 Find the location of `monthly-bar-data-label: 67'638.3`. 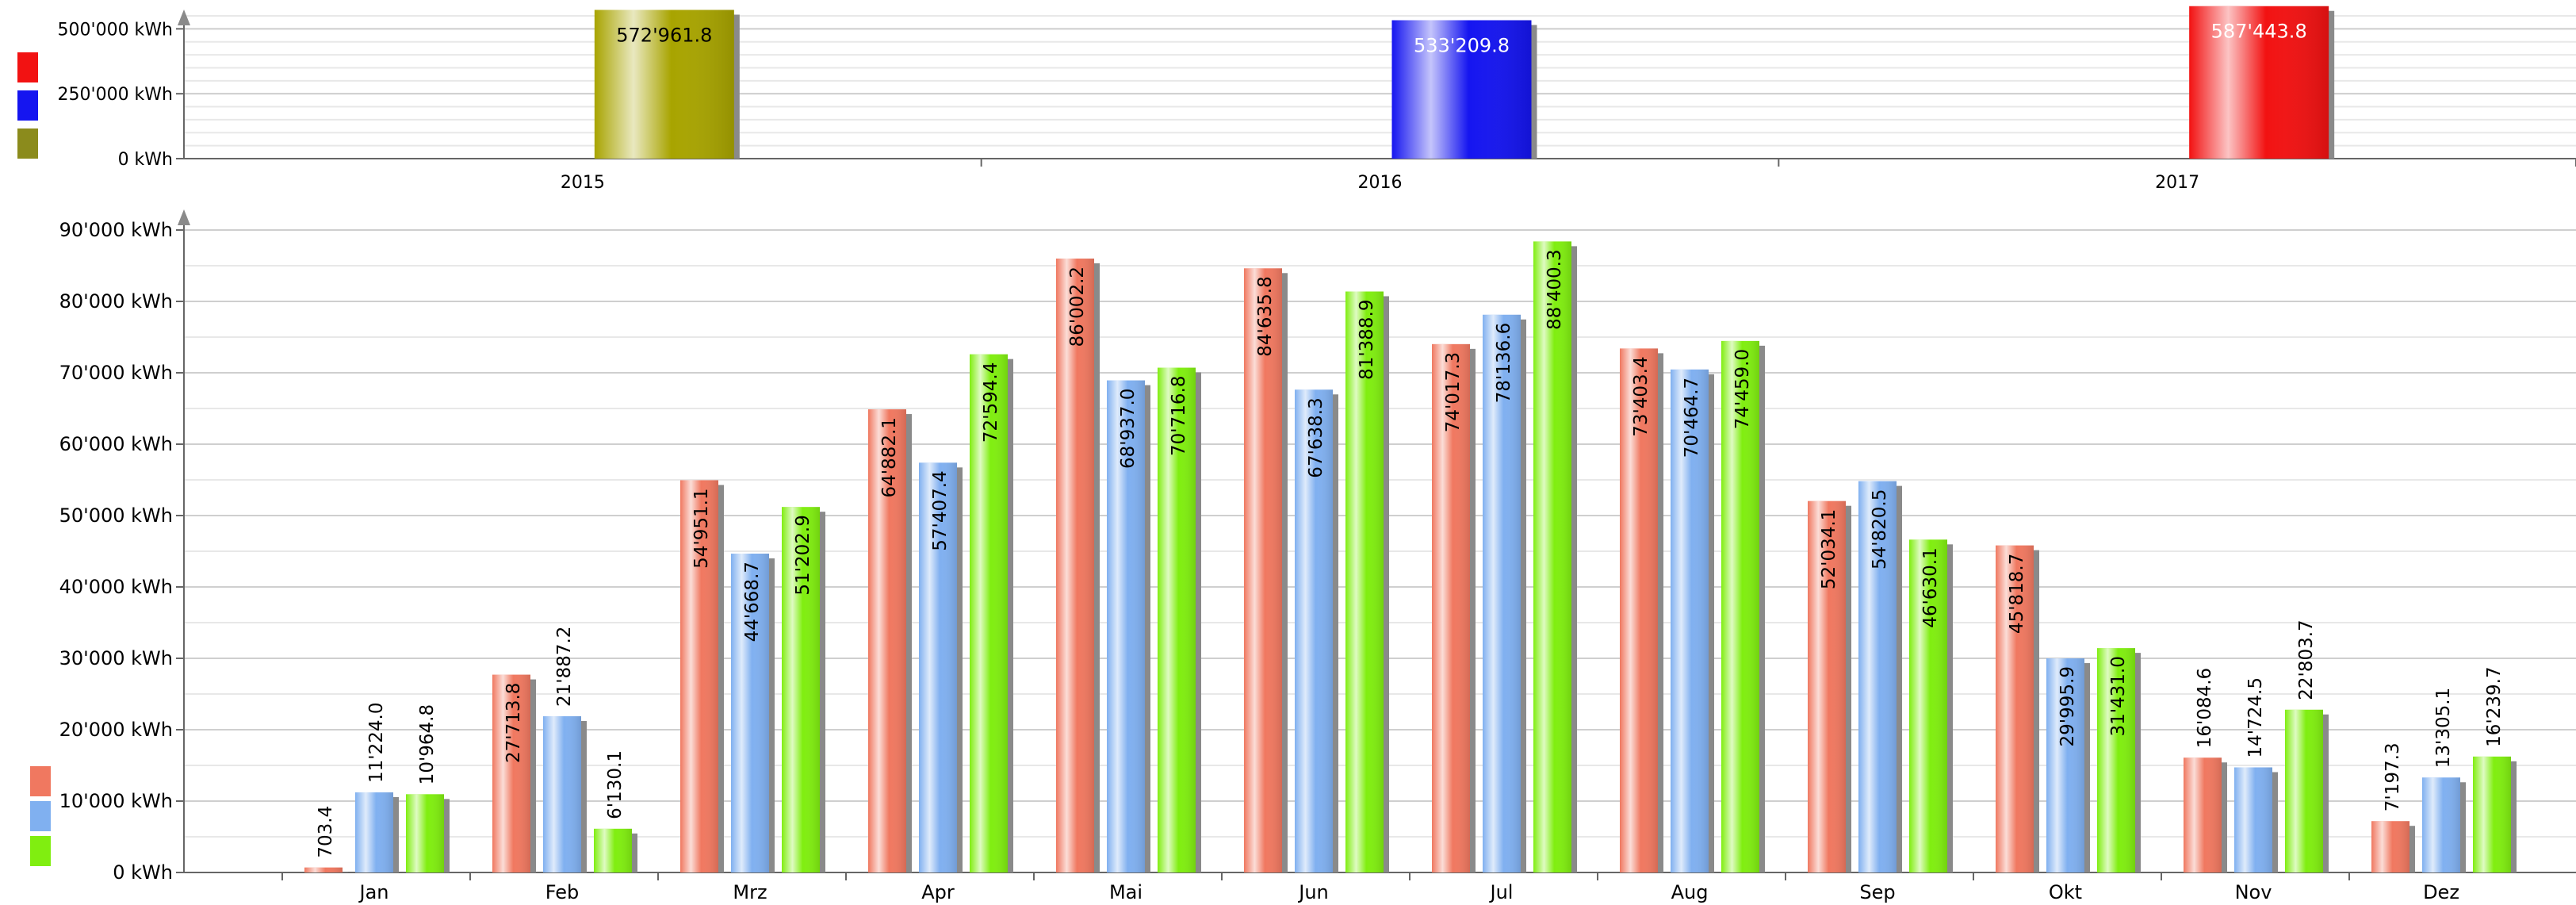

monthly-bar-data-label: 67'638.3 is located at coordinates (1316, 437).